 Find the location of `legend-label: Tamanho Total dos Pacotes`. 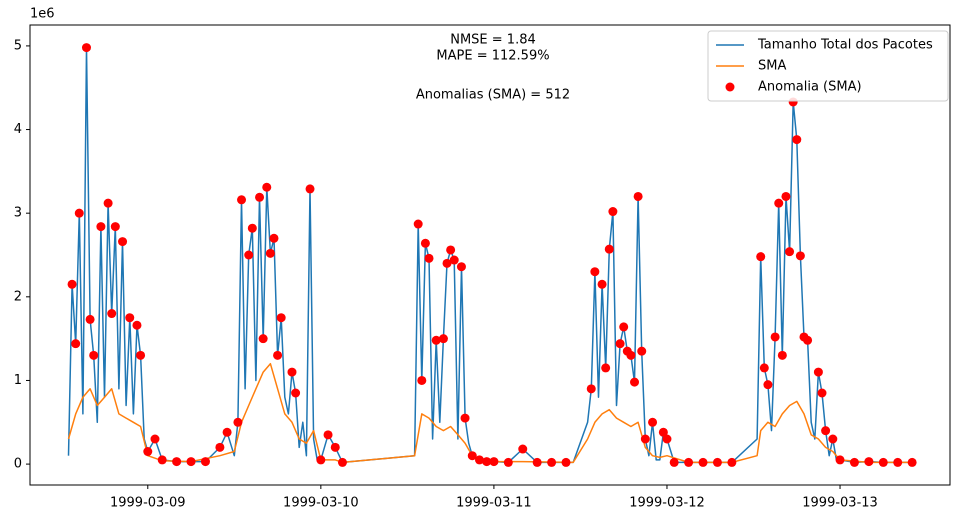

legend-label: Tamanho Total dos Pacotes is located at coordinates (845, 45).